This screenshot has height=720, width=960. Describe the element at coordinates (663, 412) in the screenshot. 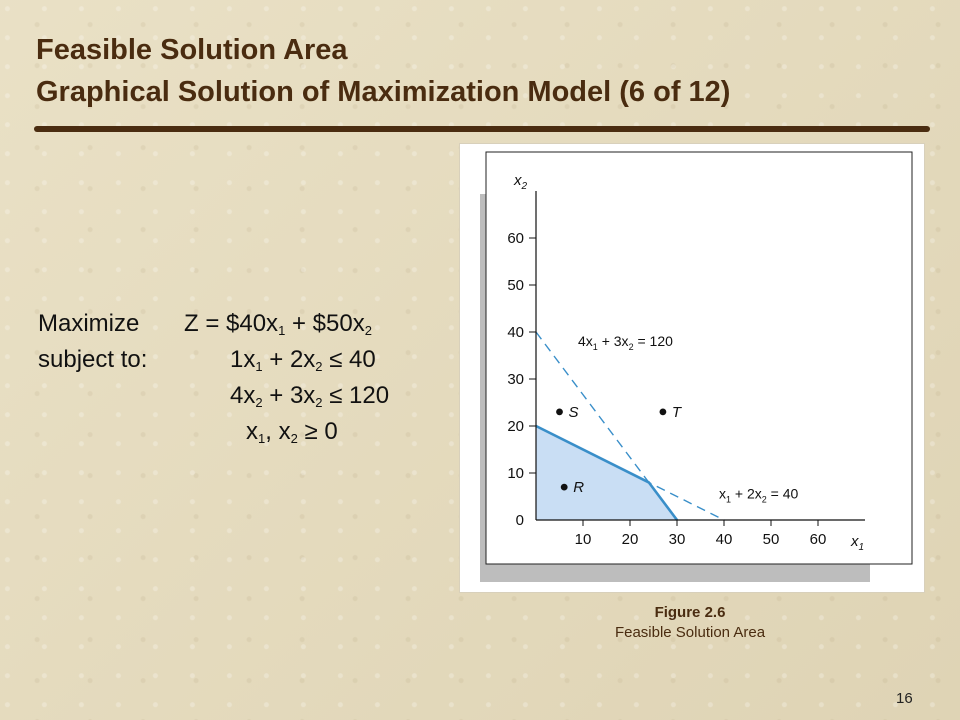

I see `point-t` at that location.